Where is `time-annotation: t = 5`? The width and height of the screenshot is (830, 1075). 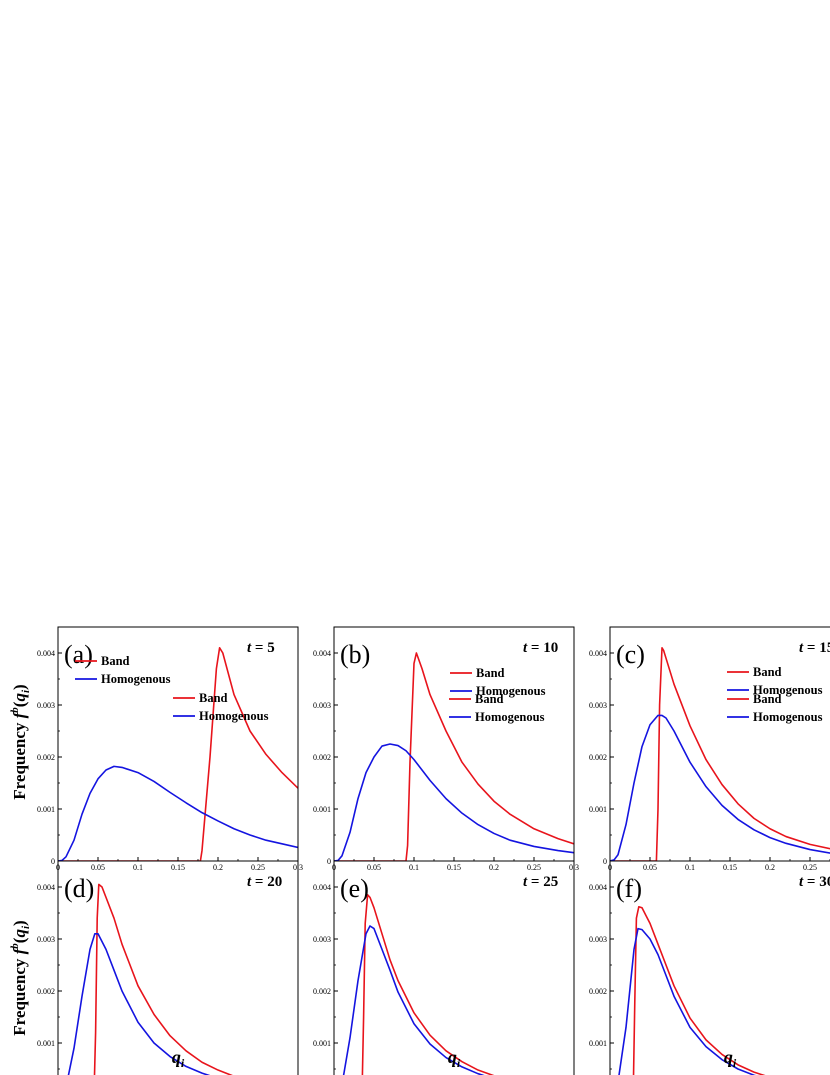 time-annotation: t = 5 is located at coordinates (261, 648).